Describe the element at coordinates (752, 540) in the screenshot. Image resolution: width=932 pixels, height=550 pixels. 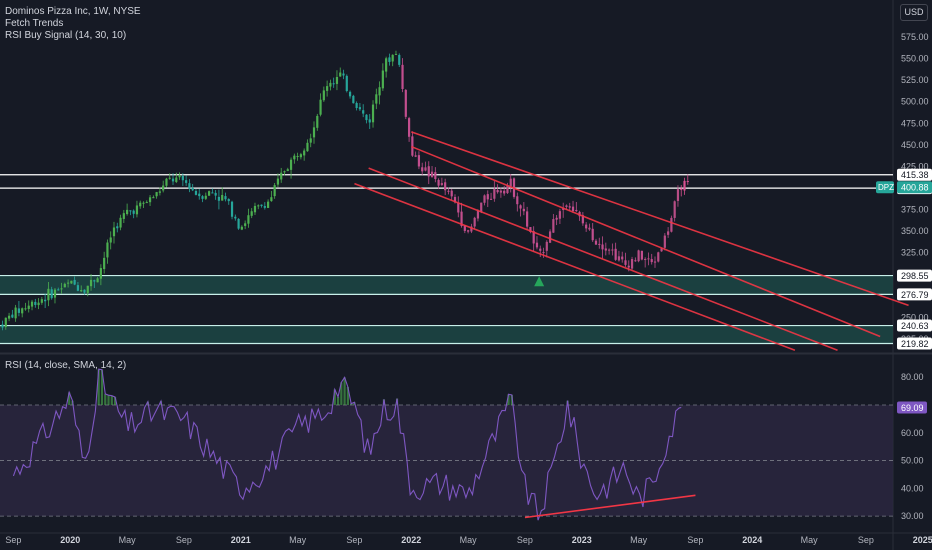
I see `time-axis-tick-13: 2024` at that location.